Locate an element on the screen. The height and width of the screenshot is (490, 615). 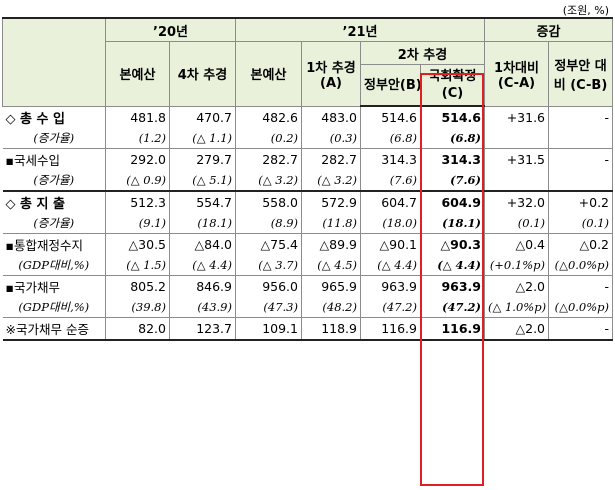
cell: 512.3 is located at coordinates (137, 201).